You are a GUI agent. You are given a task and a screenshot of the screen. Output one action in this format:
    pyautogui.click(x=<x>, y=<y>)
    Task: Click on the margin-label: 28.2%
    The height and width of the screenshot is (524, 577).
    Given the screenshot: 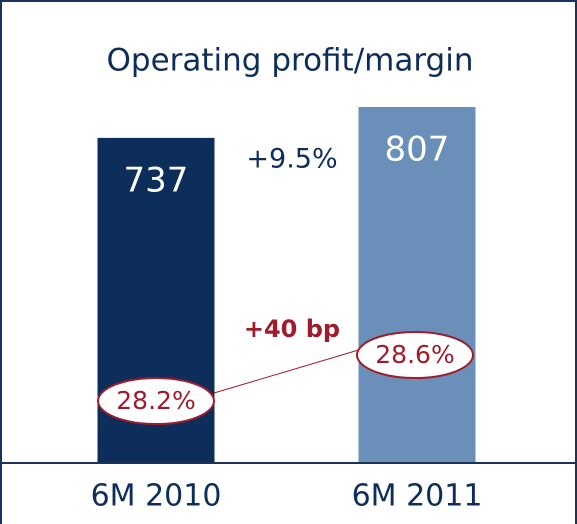 What is the action you would take?
    pyautogui.click(x=155, y=400)
    